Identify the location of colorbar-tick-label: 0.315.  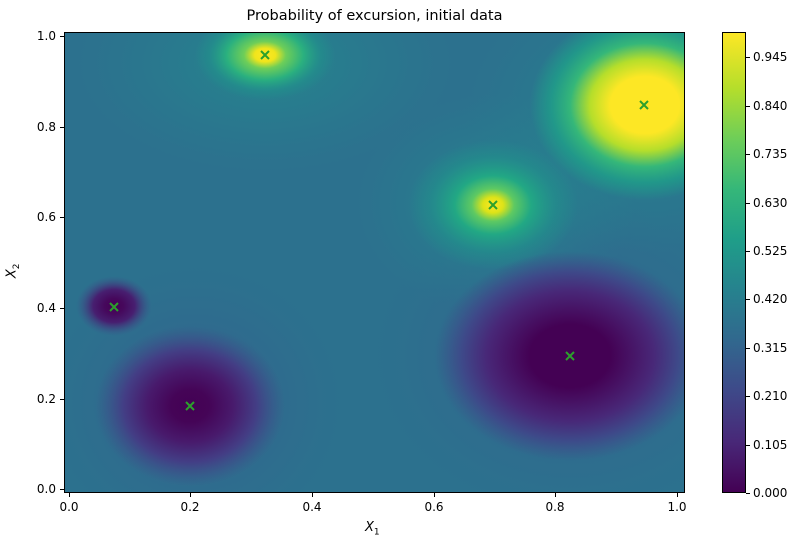
(770, 348).